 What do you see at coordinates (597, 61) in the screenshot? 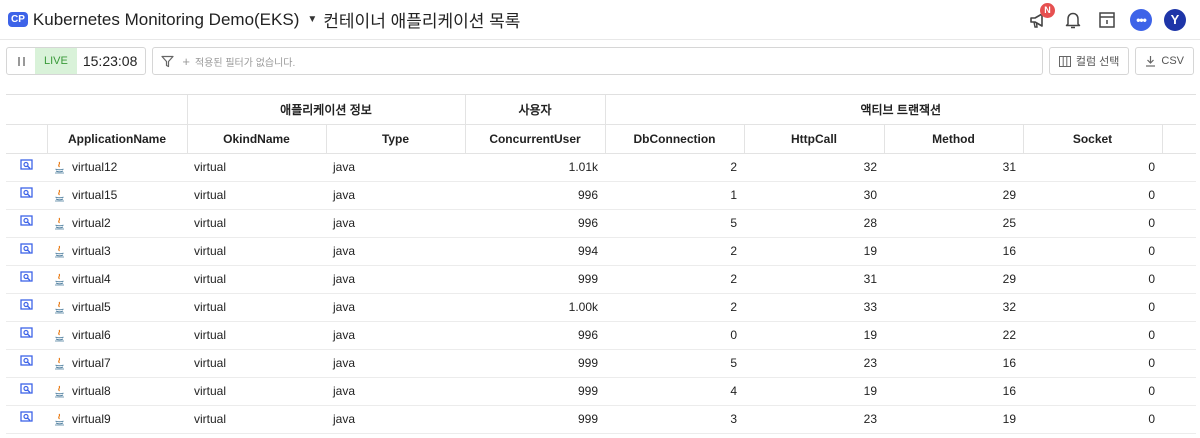
I see `filter-input: + 적용된 필터가 없습니다.` at bounding box center [597, 61].